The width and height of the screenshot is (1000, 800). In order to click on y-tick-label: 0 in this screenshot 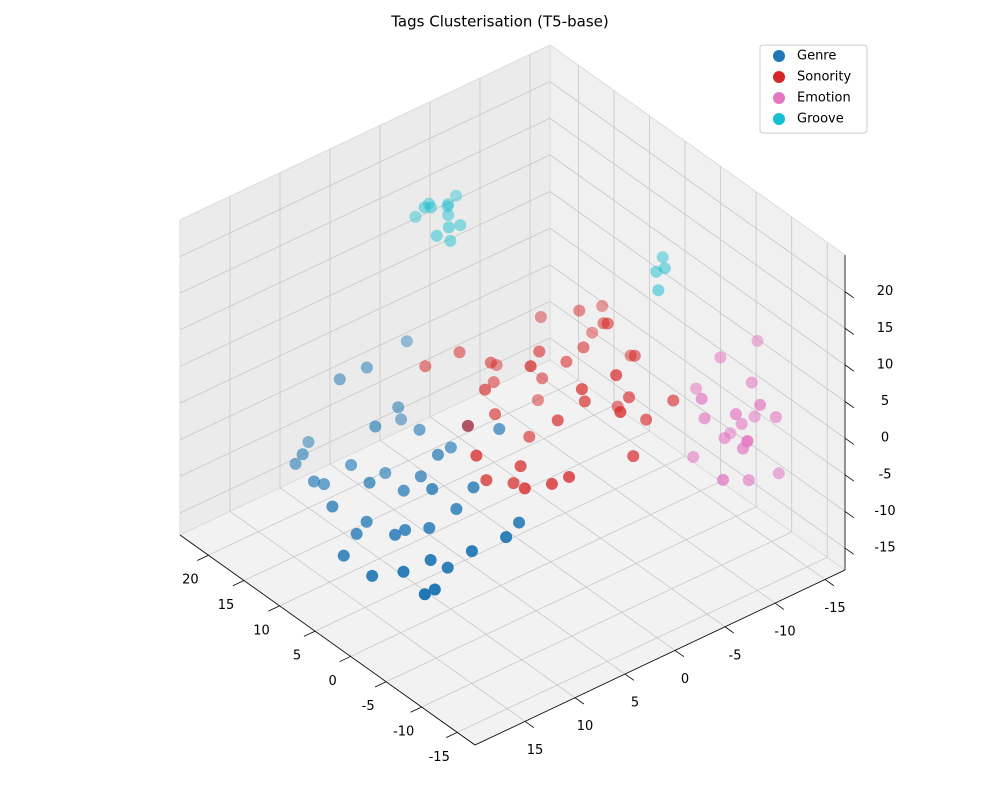, I will do `click(685, 679)`.